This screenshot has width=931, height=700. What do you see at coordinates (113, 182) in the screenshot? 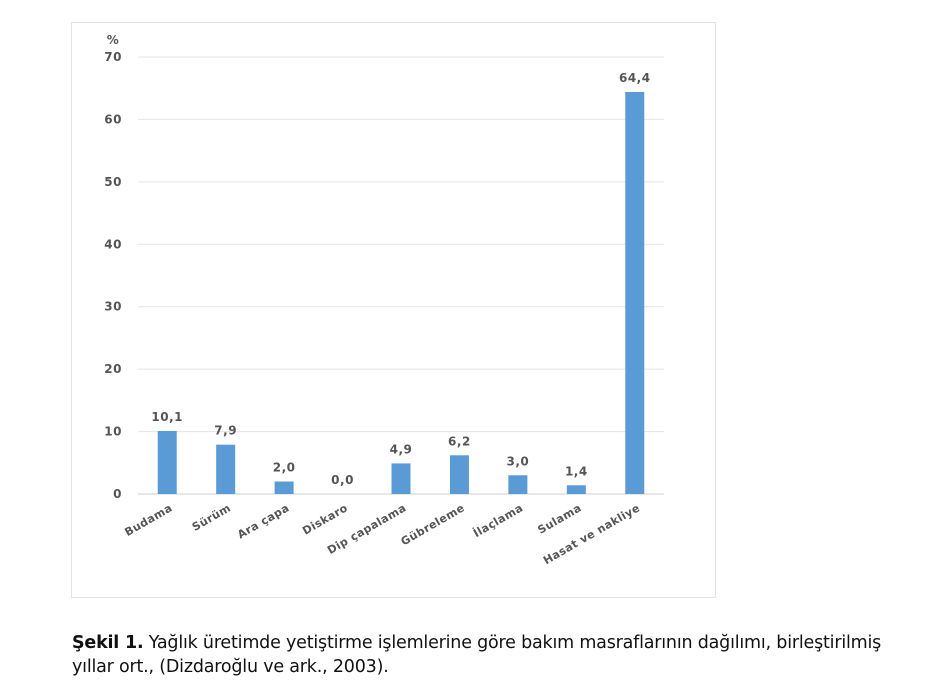
I see `y-tick-label: 50` at bounding box center [113, 182].